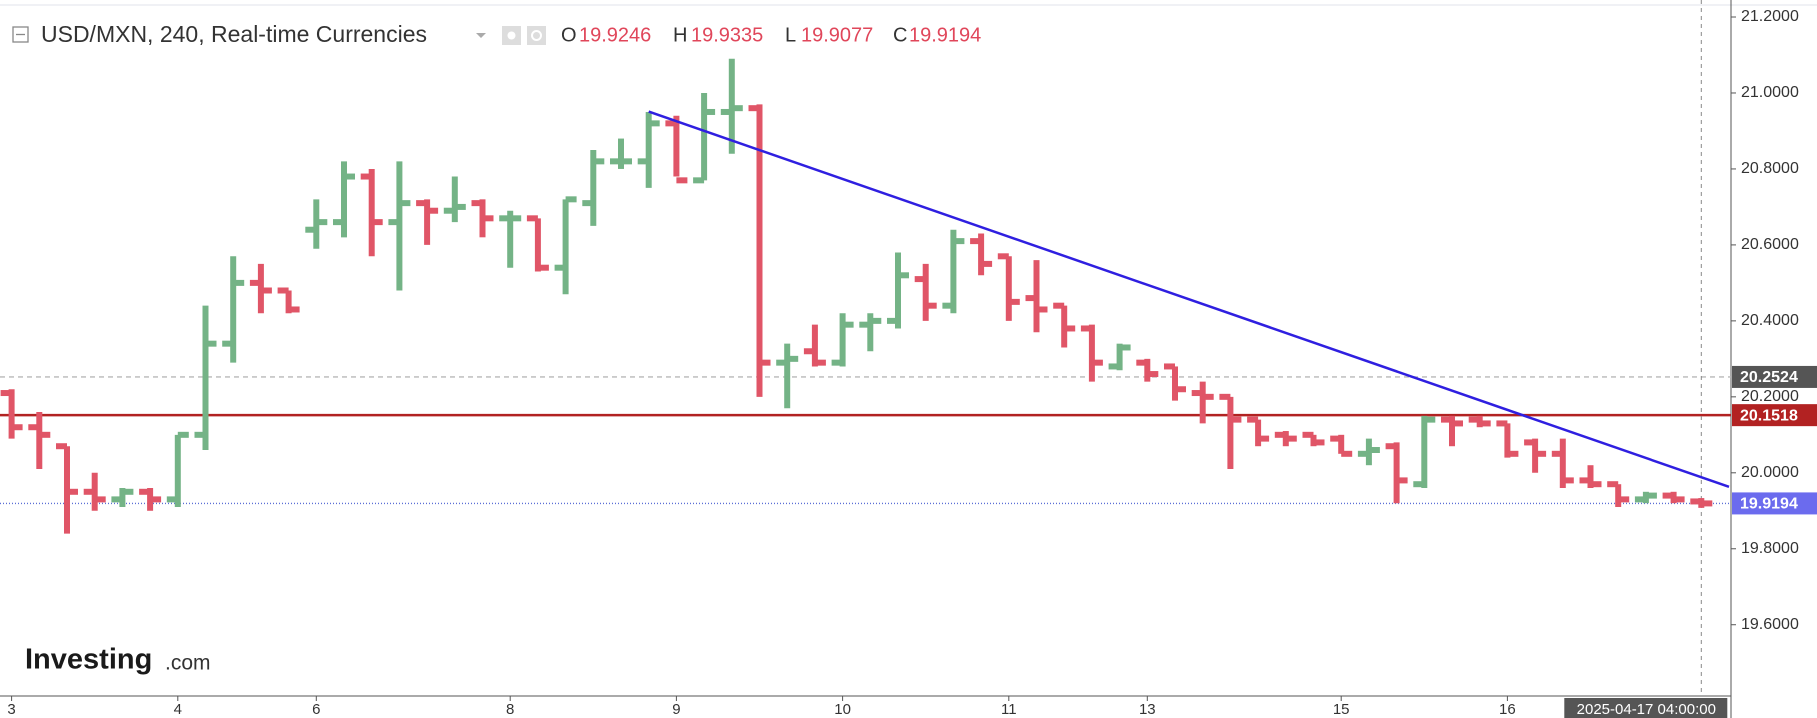  Describe the element at coordinates (178, 709) in the screenshot. I see `x-tick-label: 4` at that location.